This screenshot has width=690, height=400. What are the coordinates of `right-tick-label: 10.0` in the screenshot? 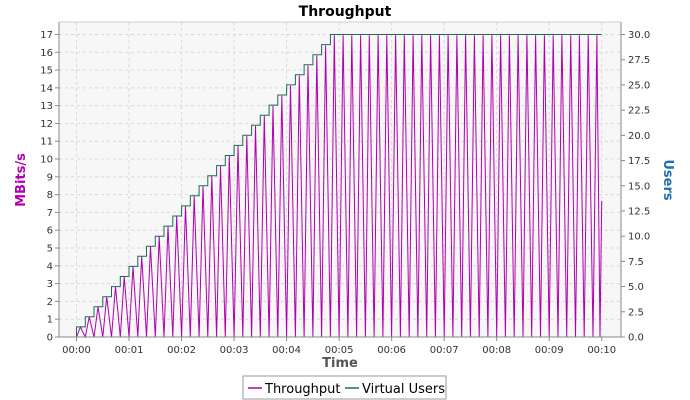 It's located at (639, 237).